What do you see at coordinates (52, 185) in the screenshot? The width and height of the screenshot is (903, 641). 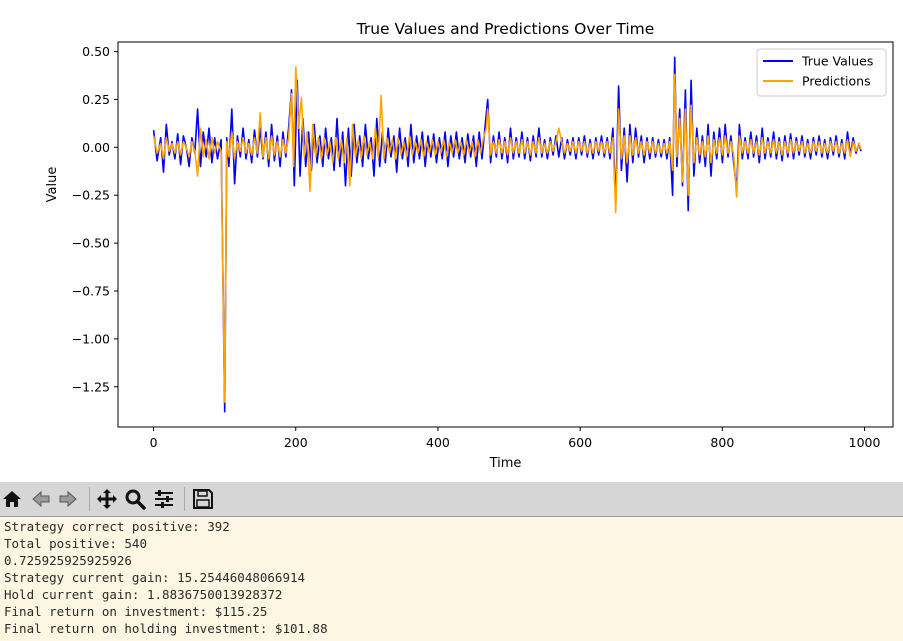 I see `y-axis-label: Value` at bounding box center [52, 185].